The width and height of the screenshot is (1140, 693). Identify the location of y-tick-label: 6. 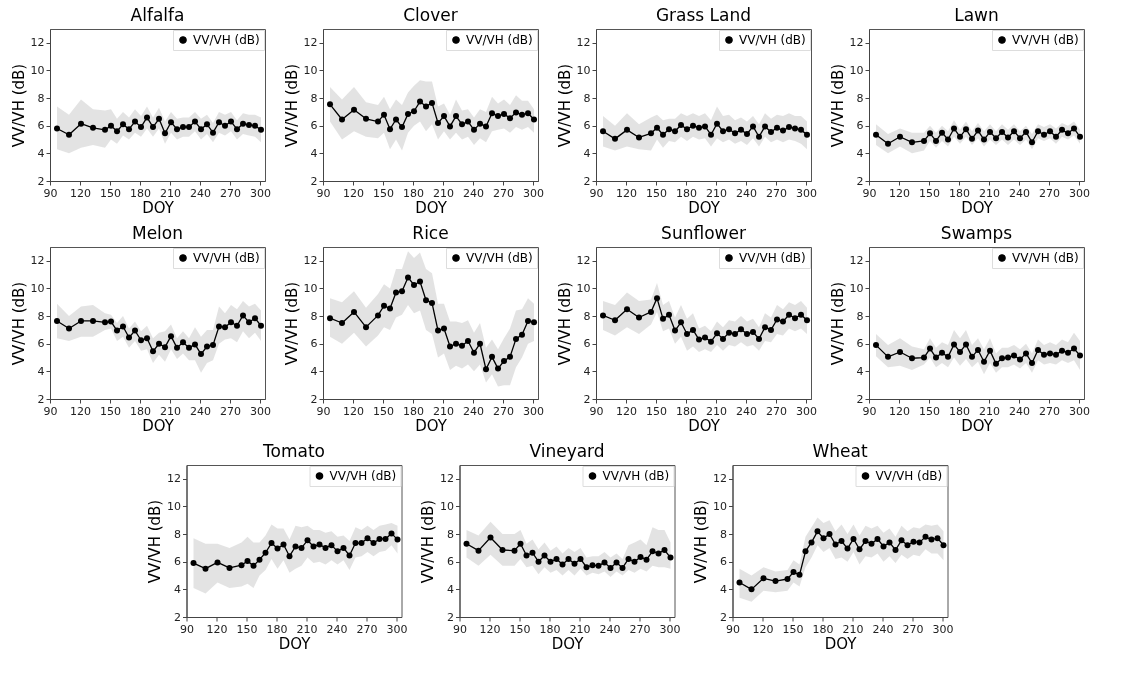
(587, 126).